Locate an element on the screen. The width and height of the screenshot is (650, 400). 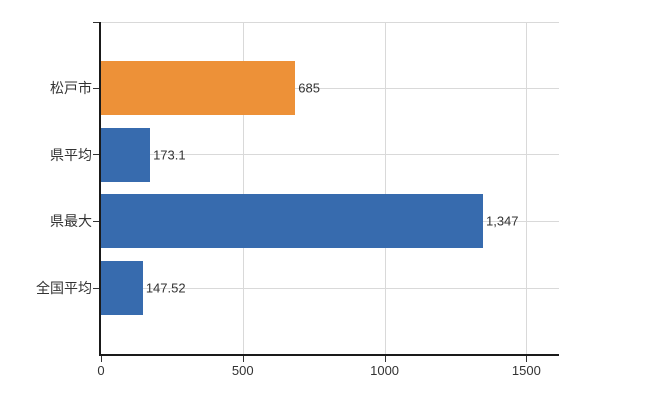
category-label: 松戸市 is located at coordinates (71, 88).